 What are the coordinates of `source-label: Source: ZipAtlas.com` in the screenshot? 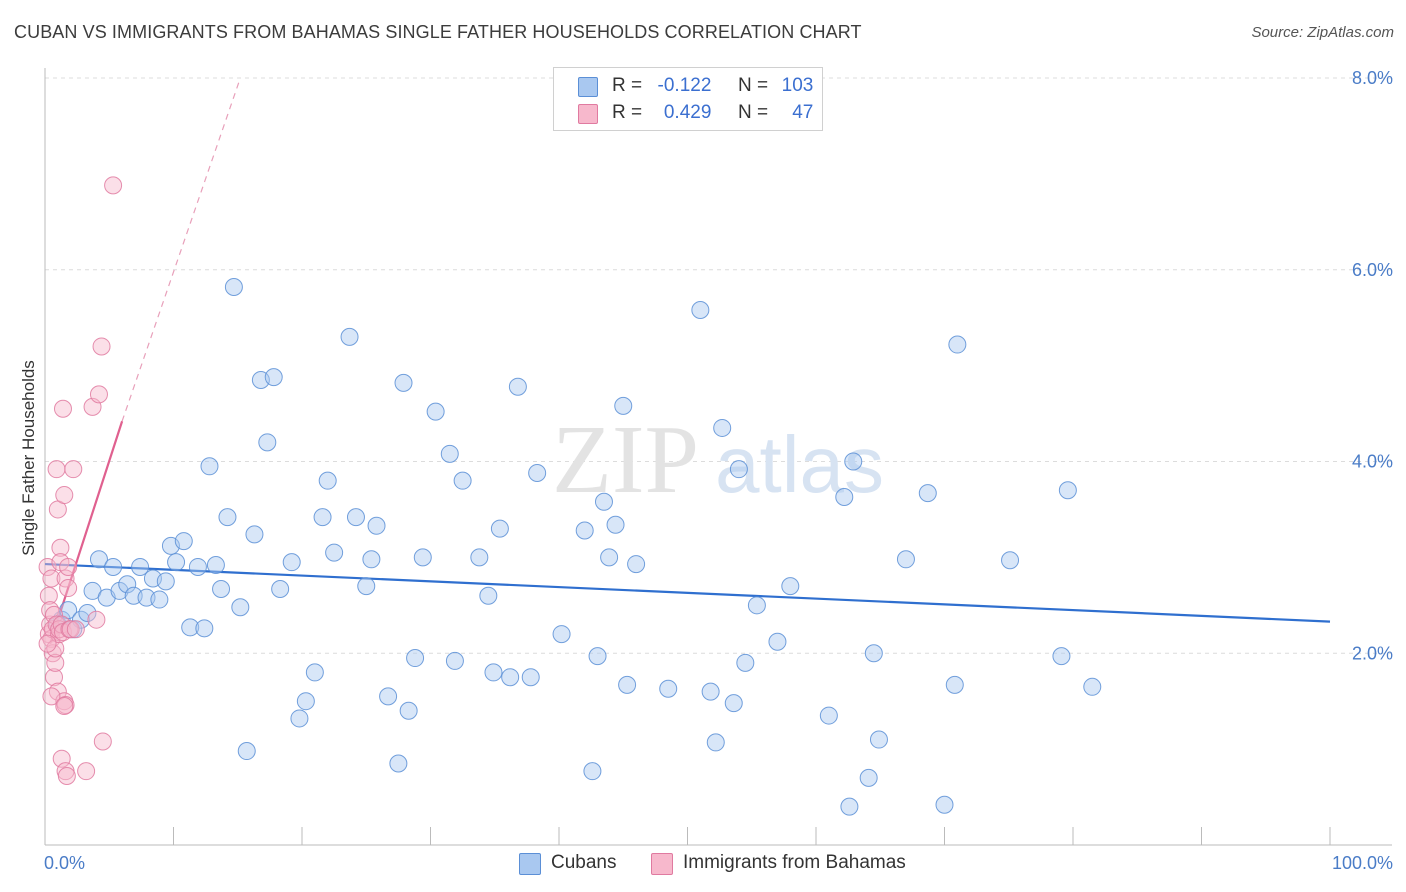 It's located at (1322, 32).